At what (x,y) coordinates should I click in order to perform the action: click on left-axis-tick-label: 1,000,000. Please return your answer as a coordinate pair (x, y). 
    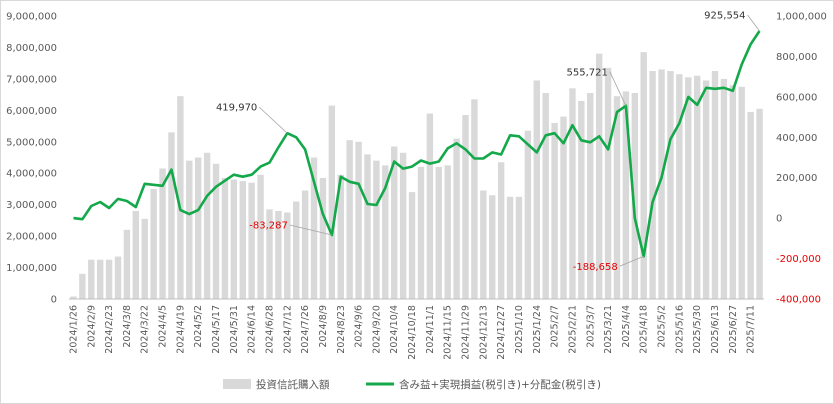
    Looking at the image, I should click on (31, 268).